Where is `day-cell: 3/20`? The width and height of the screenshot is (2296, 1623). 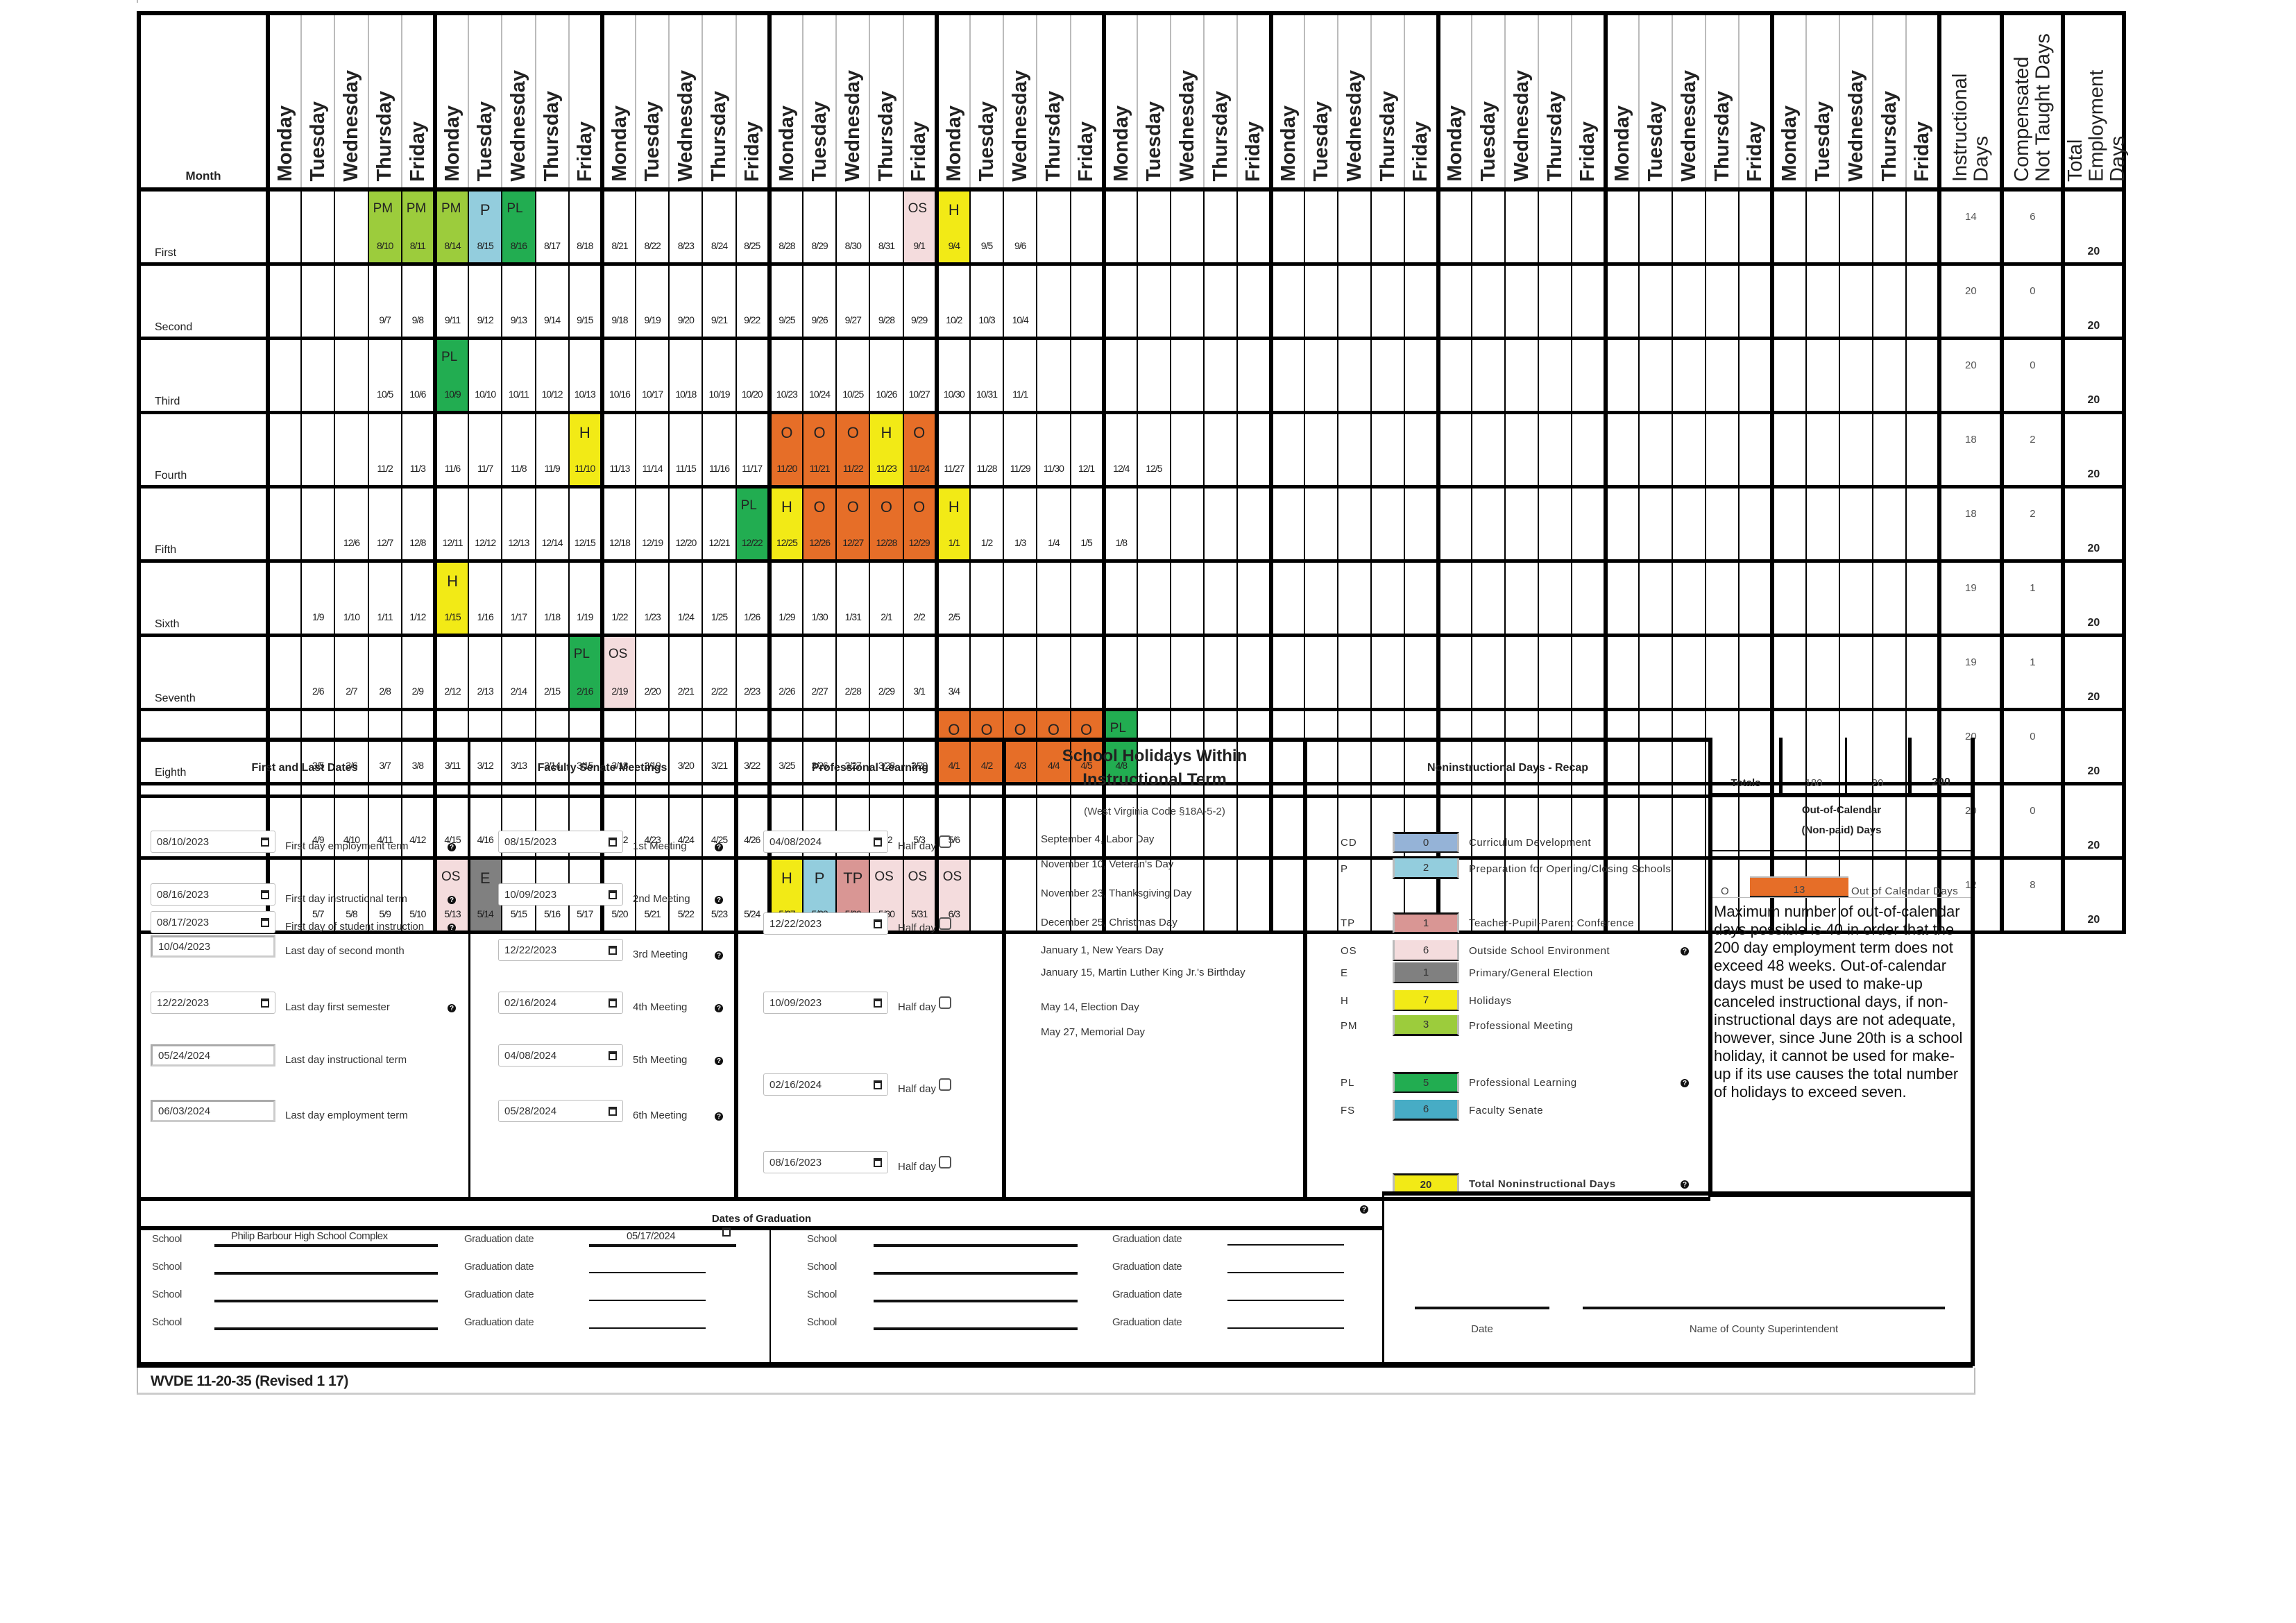 day-cell: 3/20 is located at coordinates (685, 746).